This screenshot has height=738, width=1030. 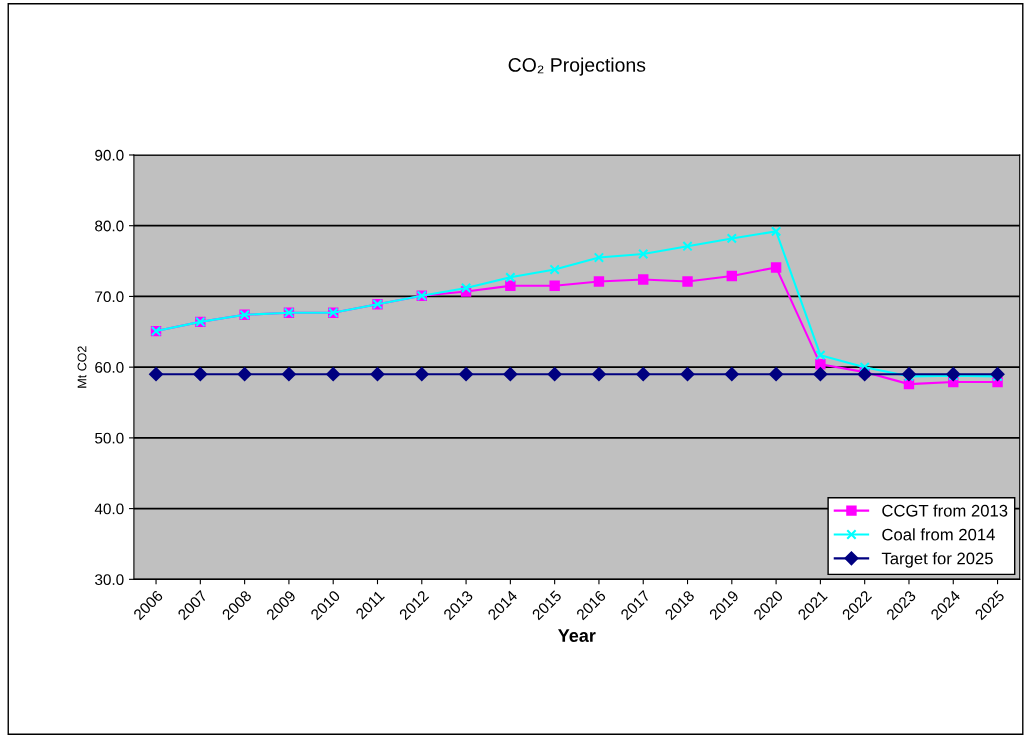 I want to click on legend-label: Coal from 2014, so click(x=938, y=534).